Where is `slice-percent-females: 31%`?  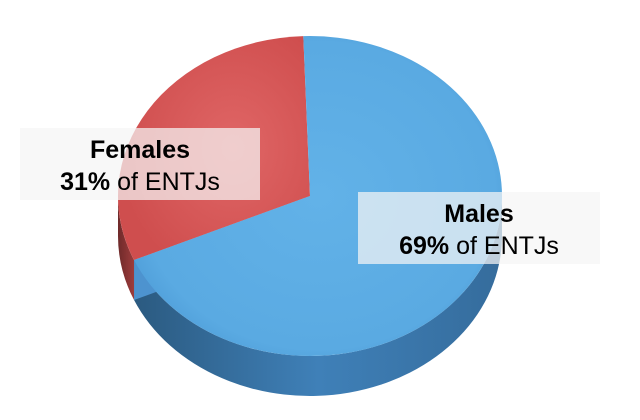 slice-percent-females: 31% is located at coordinates (85, 182).